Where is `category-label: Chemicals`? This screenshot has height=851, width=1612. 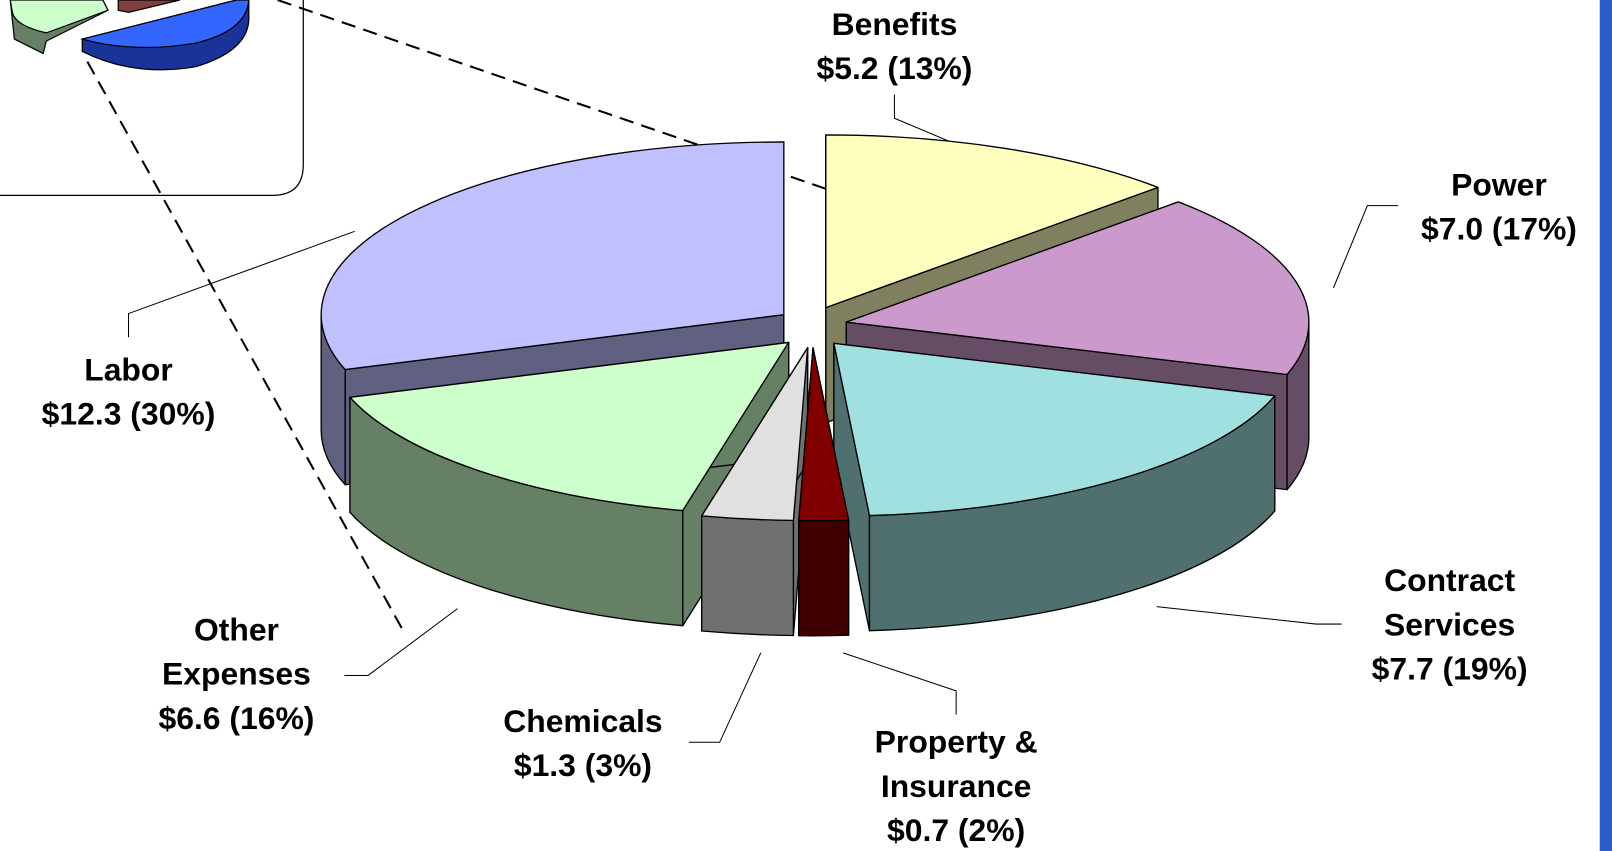 category-label: Chemicals is located at coordinates (583, 721).